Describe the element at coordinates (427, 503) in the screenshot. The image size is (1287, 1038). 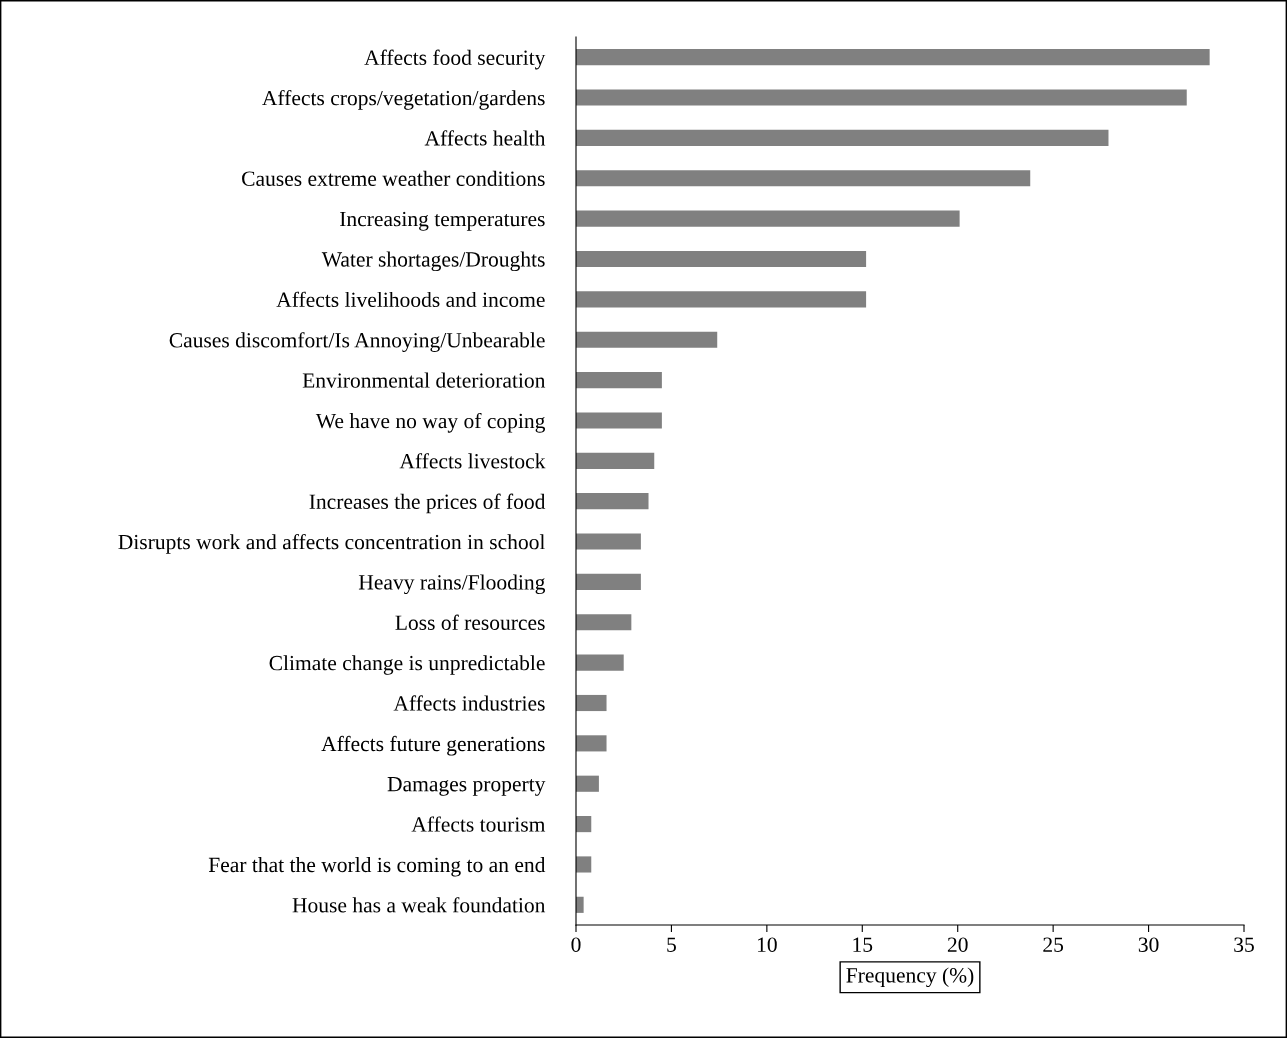
I see `y-tick-label: Increases the prices of food` at that location.